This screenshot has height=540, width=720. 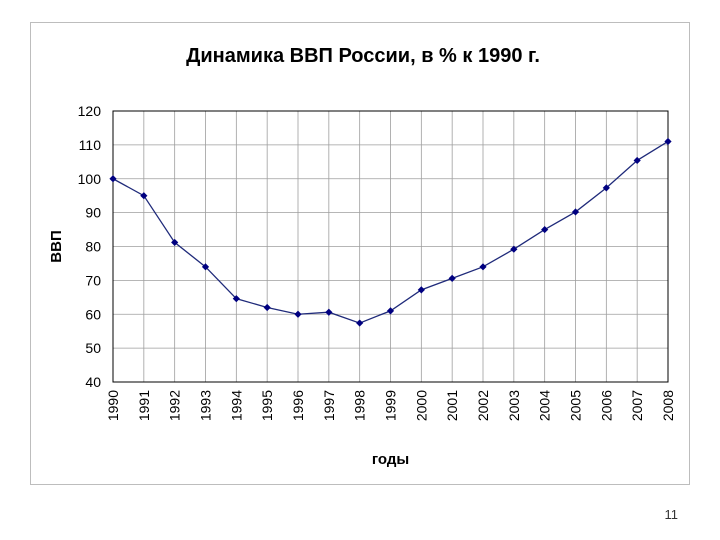 What do you see at coordinates (483, 405) in the screenshot?
I see `x-tick-label: 2002` at bounding box center [483, 405].